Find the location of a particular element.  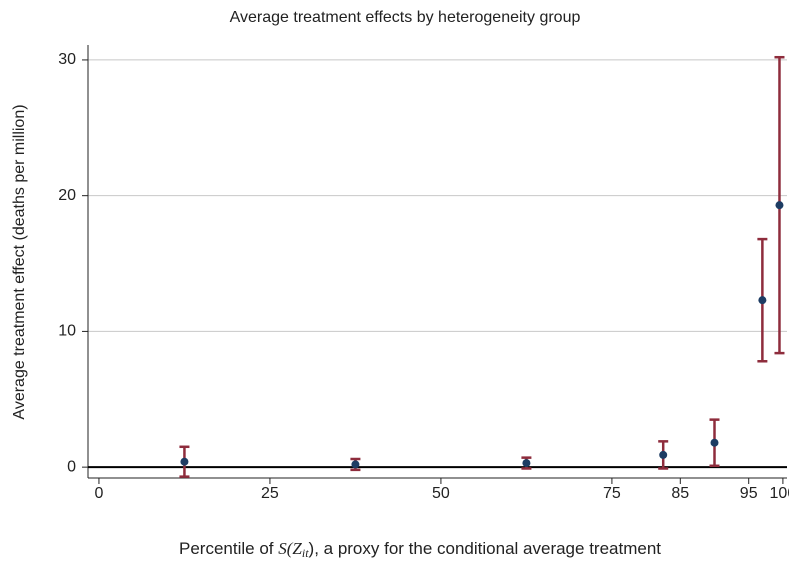

y-tick-label: 10 is located at coordinates (67, 331).